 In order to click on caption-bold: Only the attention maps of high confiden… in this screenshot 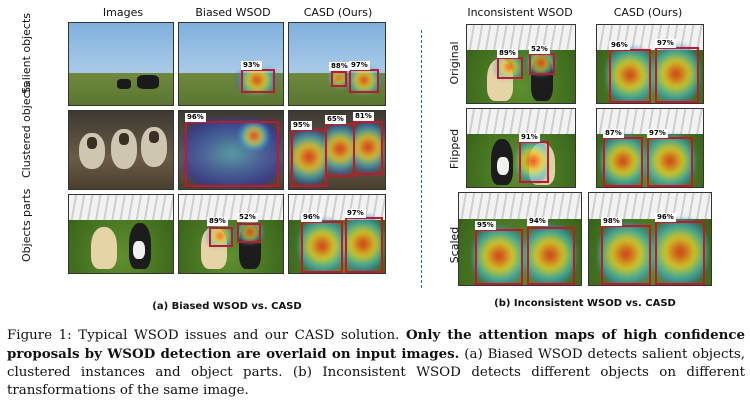, I will do `click(376, 344)`.